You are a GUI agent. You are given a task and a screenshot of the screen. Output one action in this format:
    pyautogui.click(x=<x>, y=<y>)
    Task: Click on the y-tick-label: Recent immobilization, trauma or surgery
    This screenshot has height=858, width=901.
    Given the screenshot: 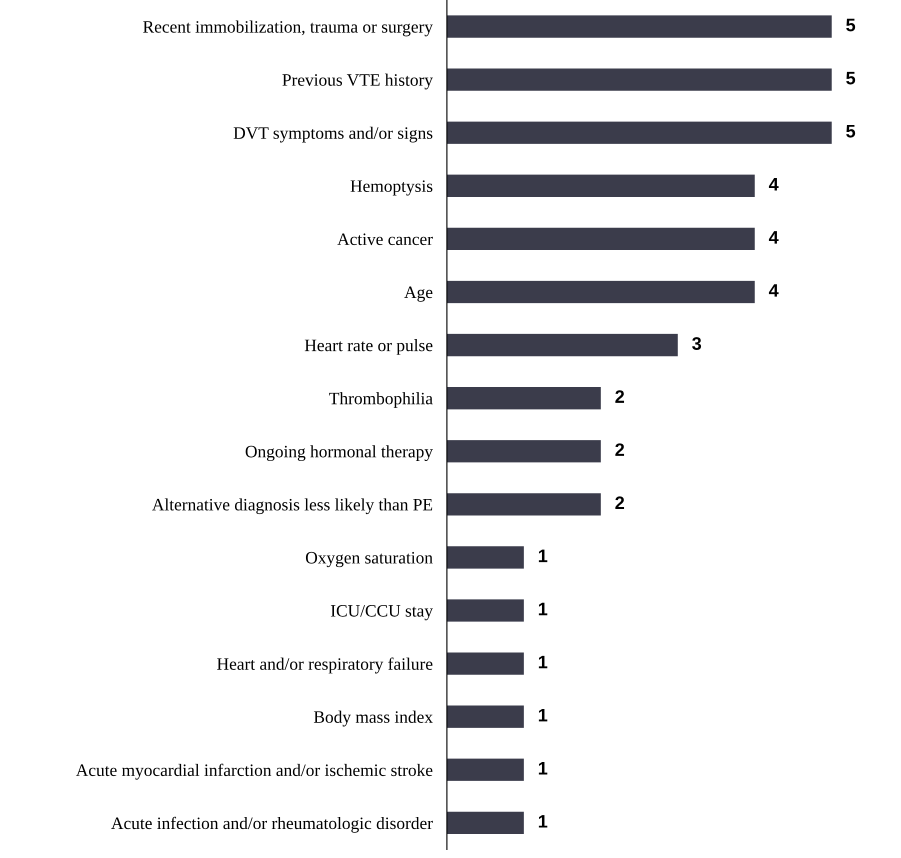 What is the action you would take?
    pyautogui.click(x=288, y=28)
    